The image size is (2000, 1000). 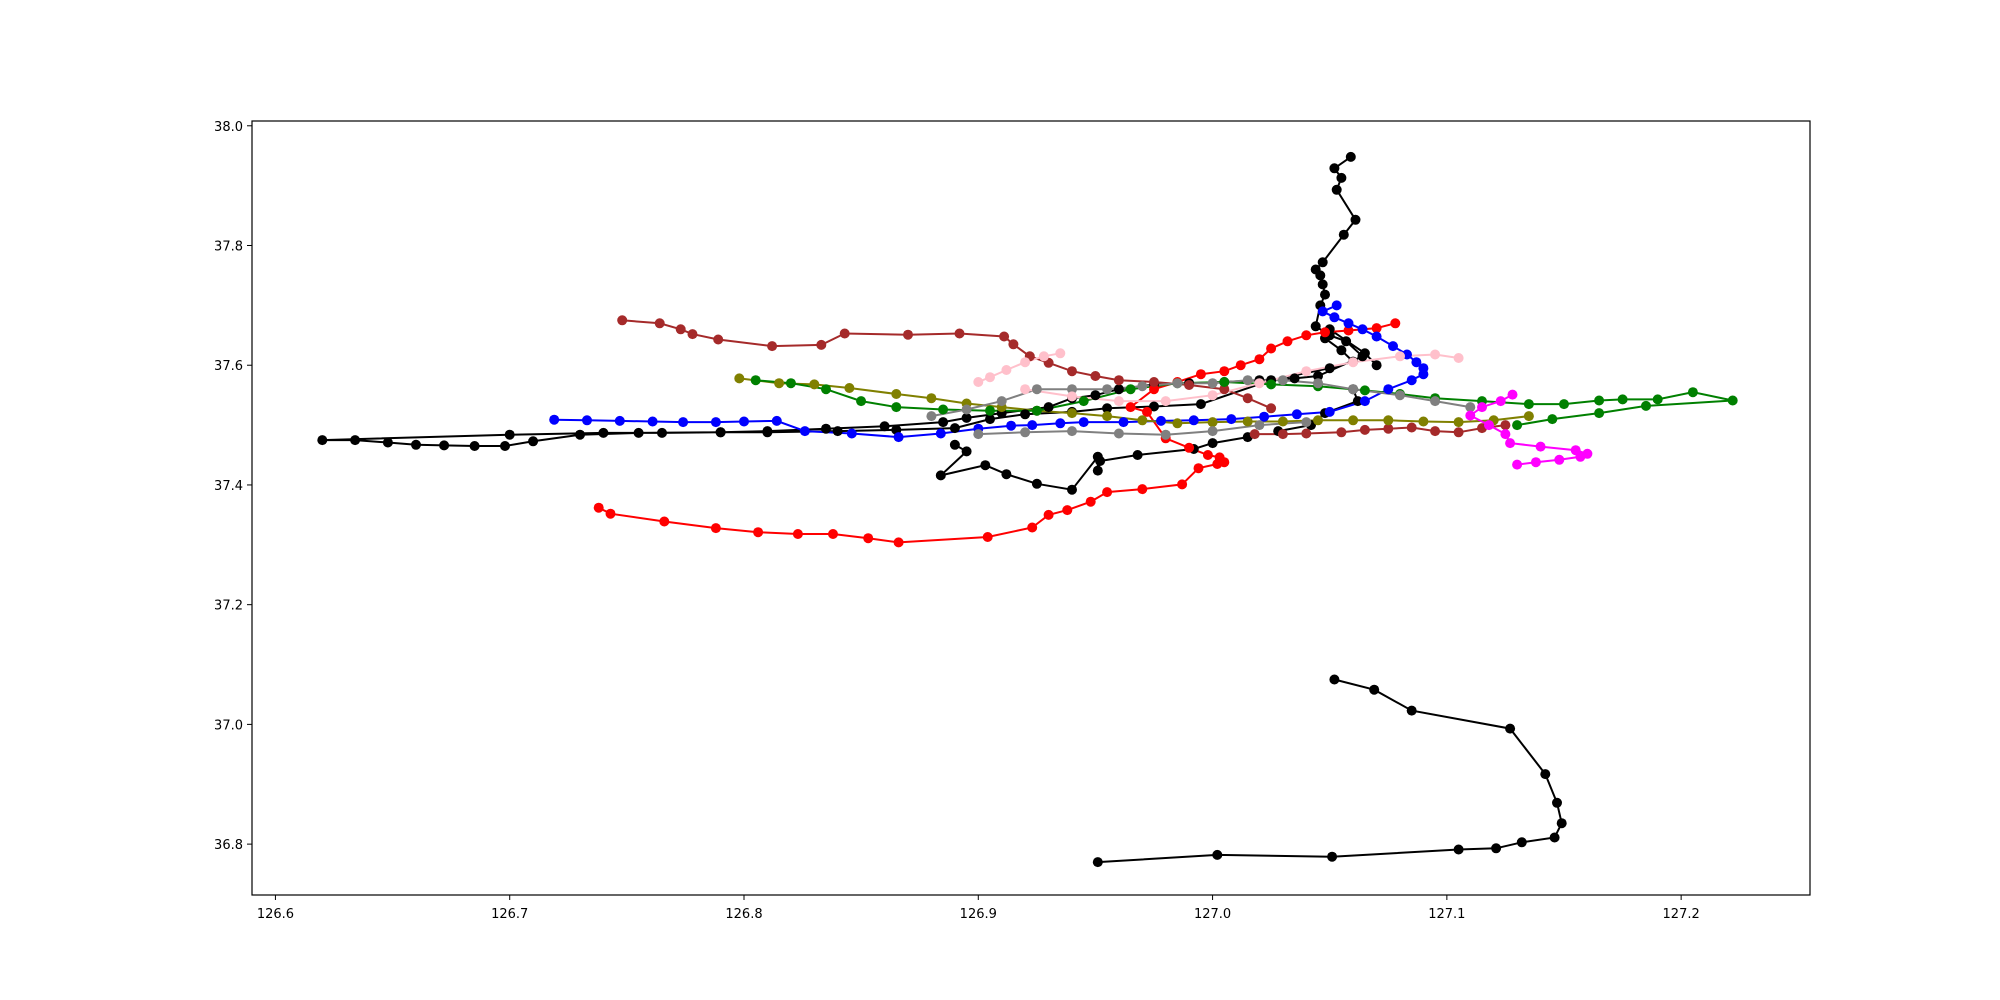 What do you see at coordinates (228, 247) in the screenshot?
I see `y-tick-label: 37.8` at bounding box center [228, 247].